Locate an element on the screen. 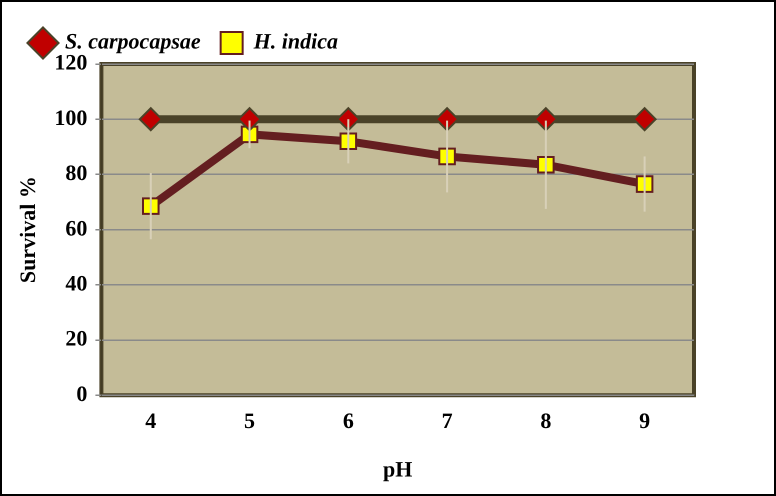  x-tick-label: 8 is located at coordinates (546, 421).